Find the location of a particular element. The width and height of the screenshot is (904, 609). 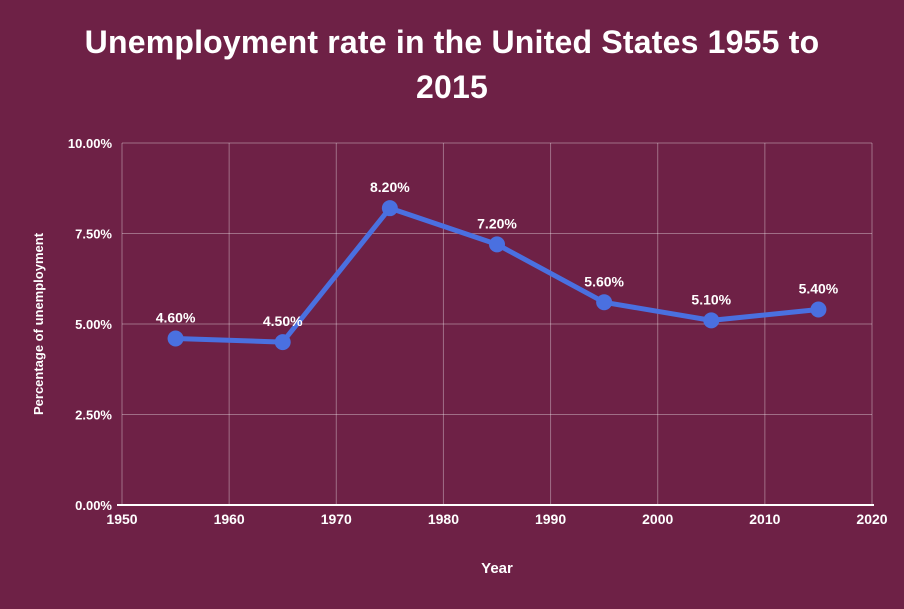

y-tick-labels: 0.00% 2.50% 5.00% 7.50% 10.00% is located at coordinates (90, 324).